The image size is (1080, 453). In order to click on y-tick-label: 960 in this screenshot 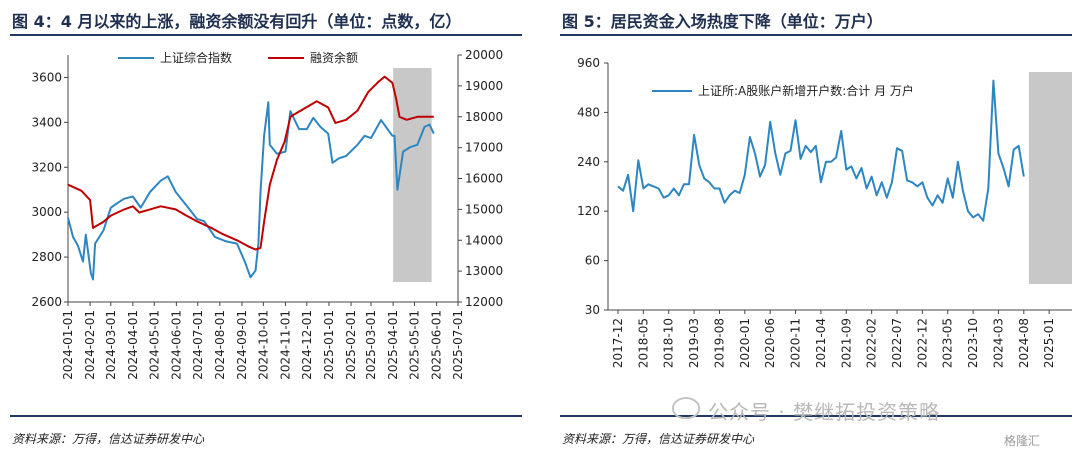, I will do `click(588, 63)`.